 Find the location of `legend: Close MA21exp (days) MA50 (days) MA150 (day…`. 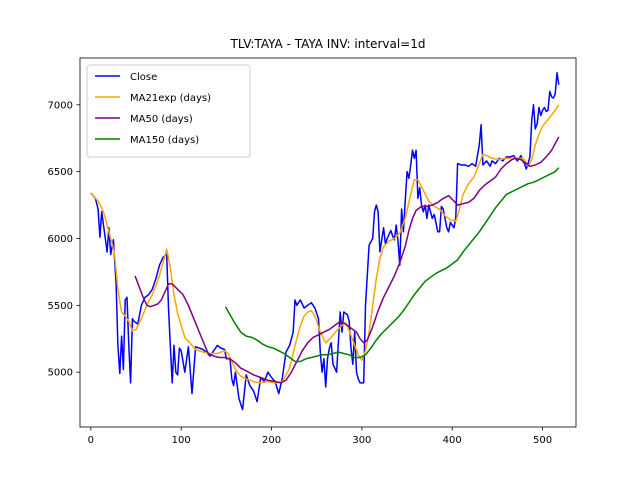

legend: Close MA21exp (days) MA50 (days) MA150 (day… is located at coordinates (168, 111).